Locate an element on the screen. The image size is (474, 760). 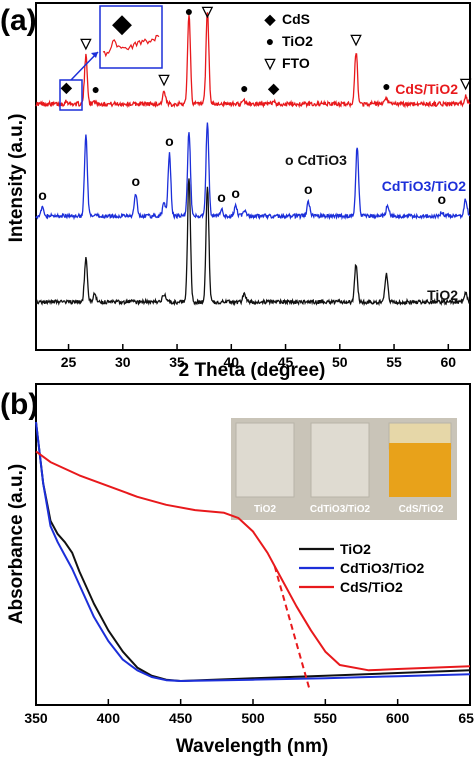
absorbance-legend: TiO2 CdTiO3/TiO2 CdS/TiO2 is located at coordinates (361, 568).